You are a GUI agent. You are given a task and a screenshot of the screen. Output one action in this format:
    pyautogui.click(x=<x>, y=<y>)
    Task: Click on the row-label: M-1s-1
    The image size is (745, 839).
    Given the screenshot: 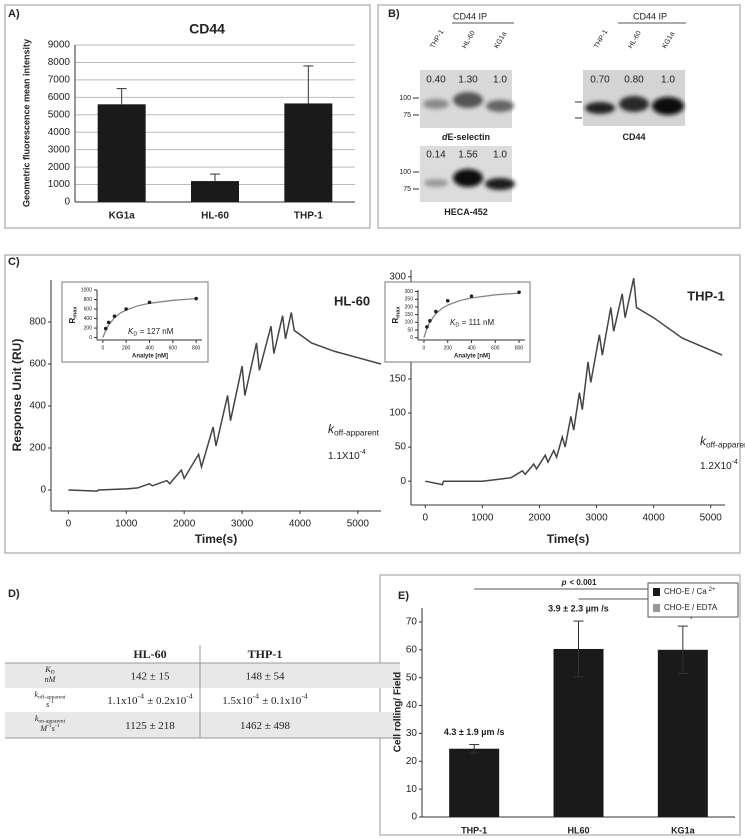 What is the action you would take?
    pyautogui.click(x=49, y=728)
    